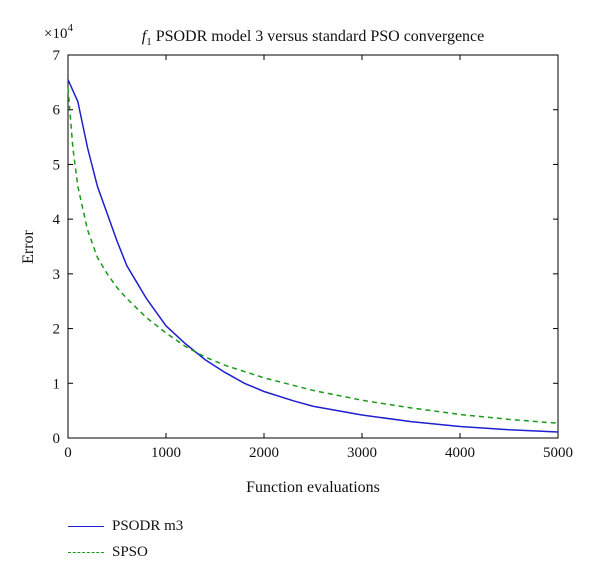  What do you see at coordinates (362, 453) in the screenshot?
I see `x-tick-label: 3000` at bounding box center [362, 453].